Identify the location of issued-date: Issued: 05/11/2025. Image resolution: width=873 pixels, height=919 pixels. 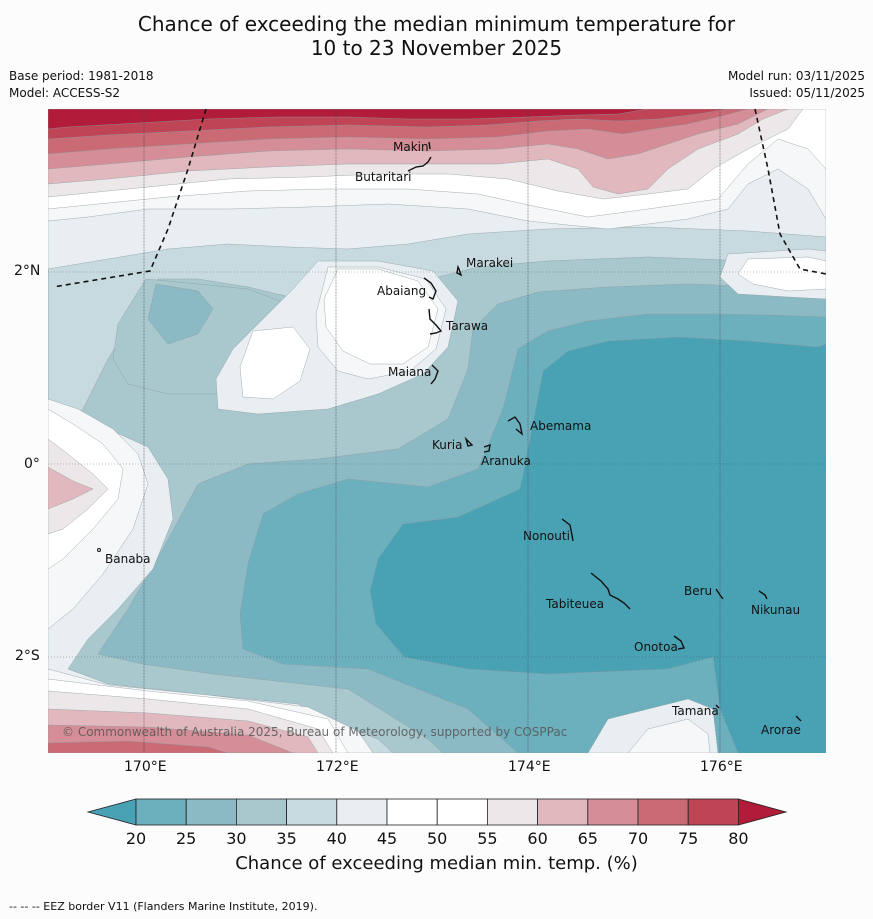
(807, 93).